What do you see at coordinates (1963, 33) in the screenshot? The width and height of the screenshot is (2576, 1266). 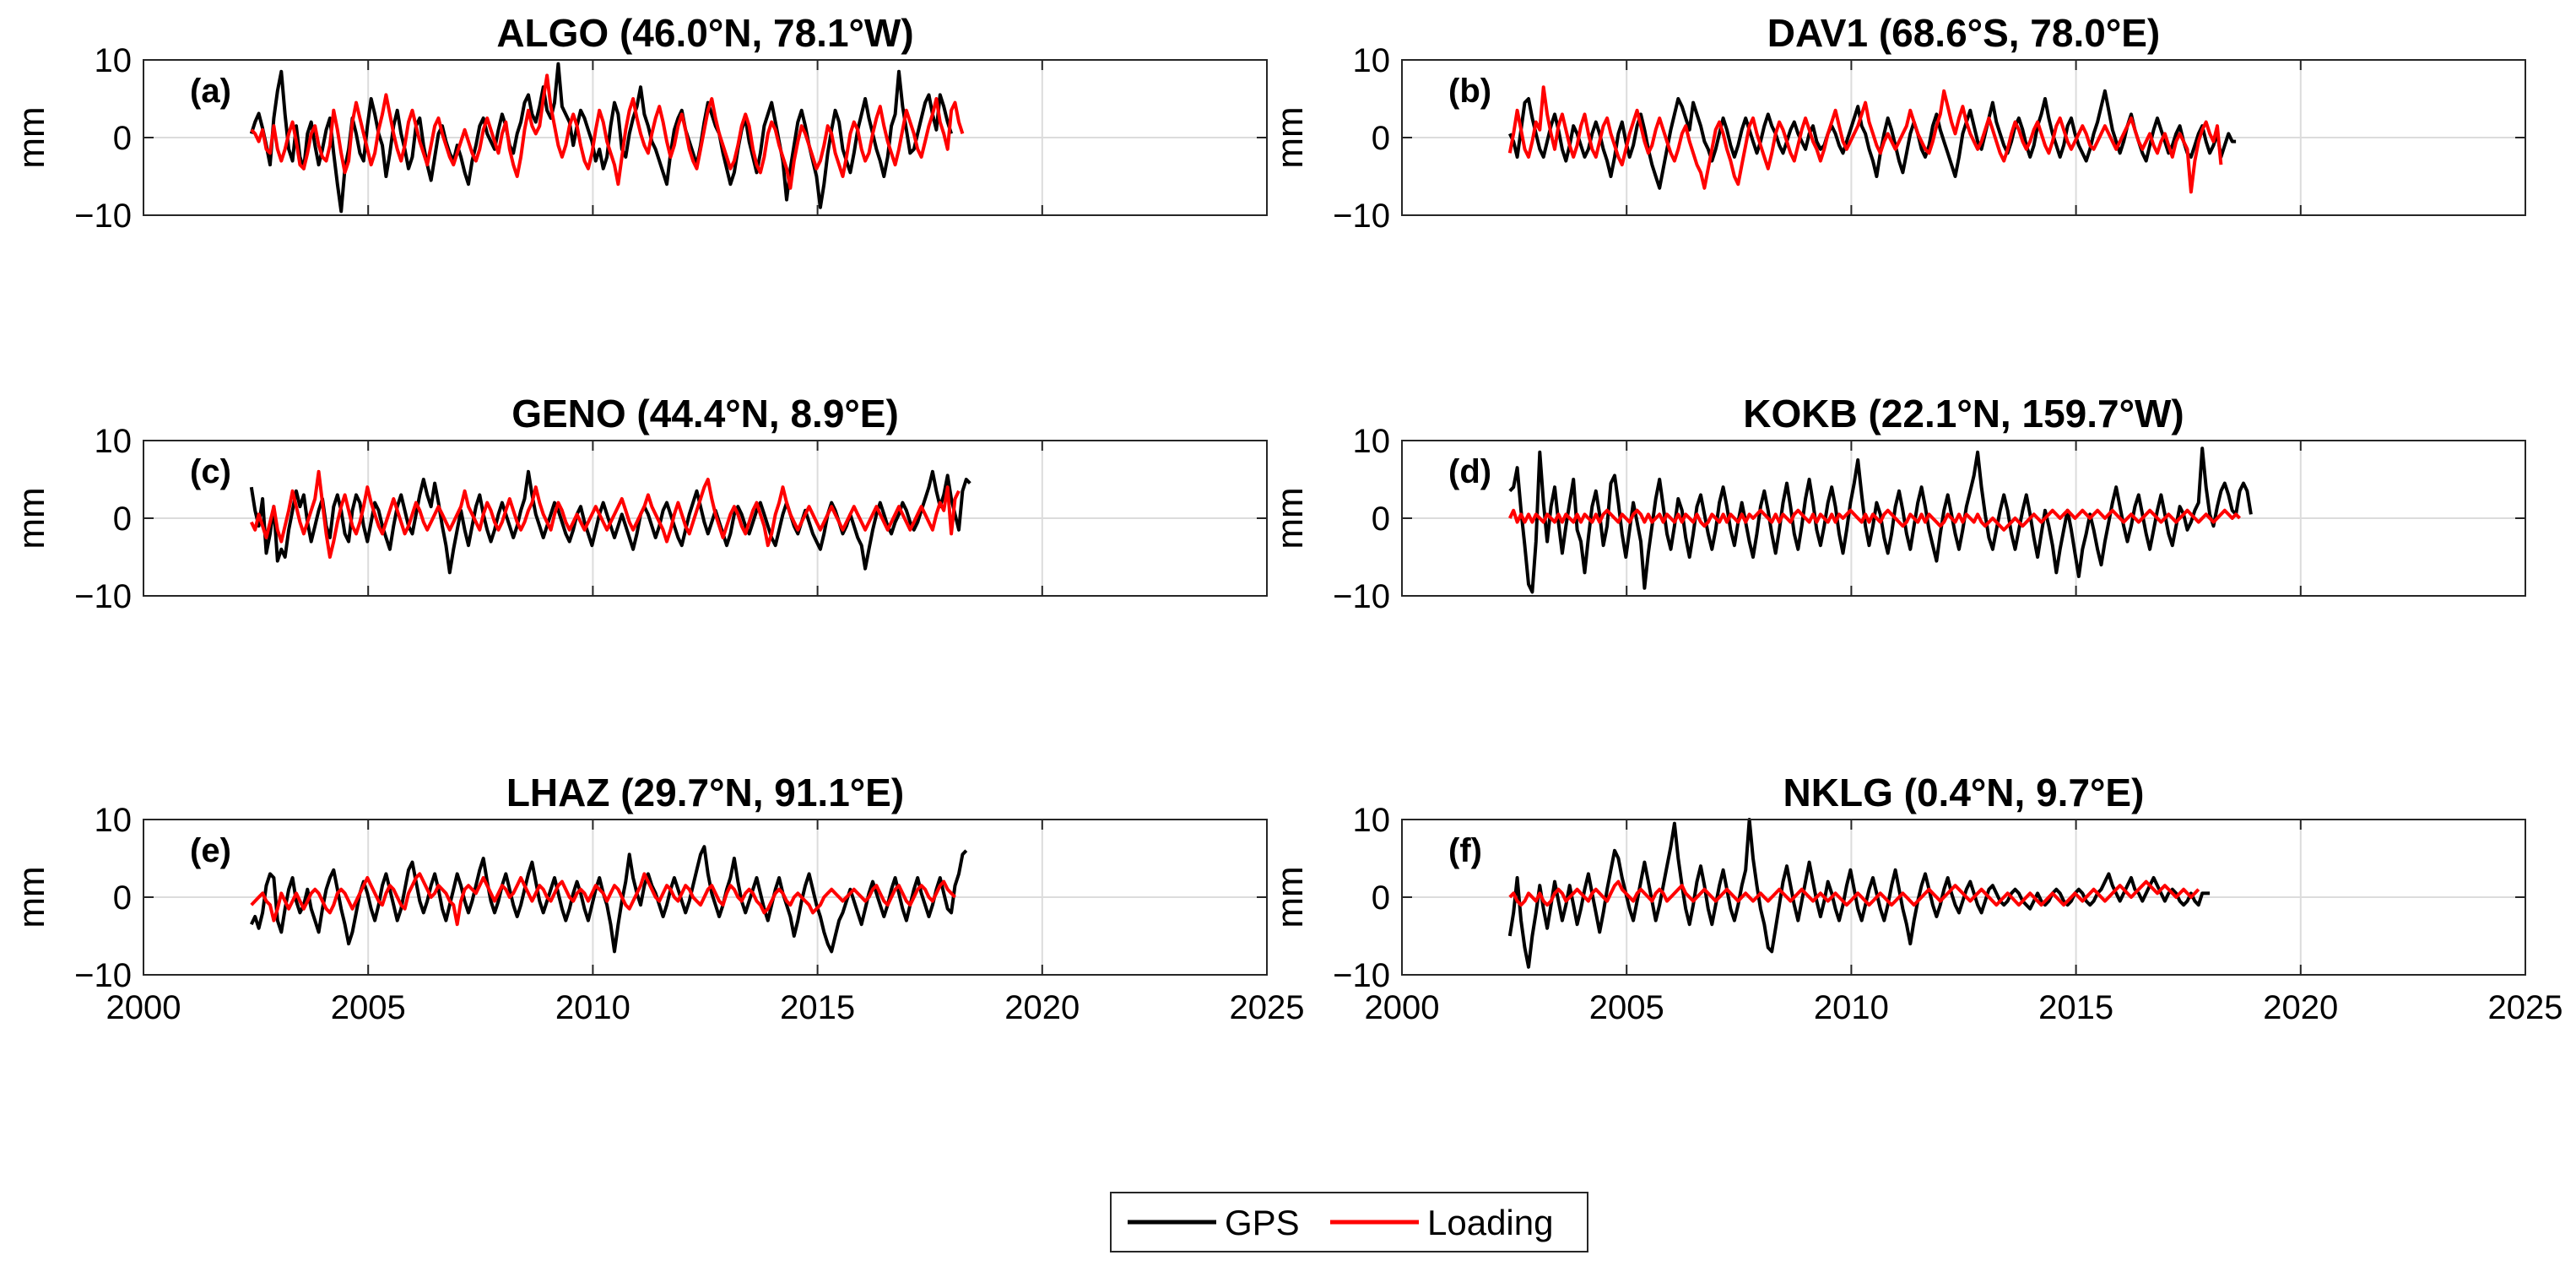 I see `panel-title: DAV1 (68.6°S, 78.0°E)` at bounding box center [1963, 33].